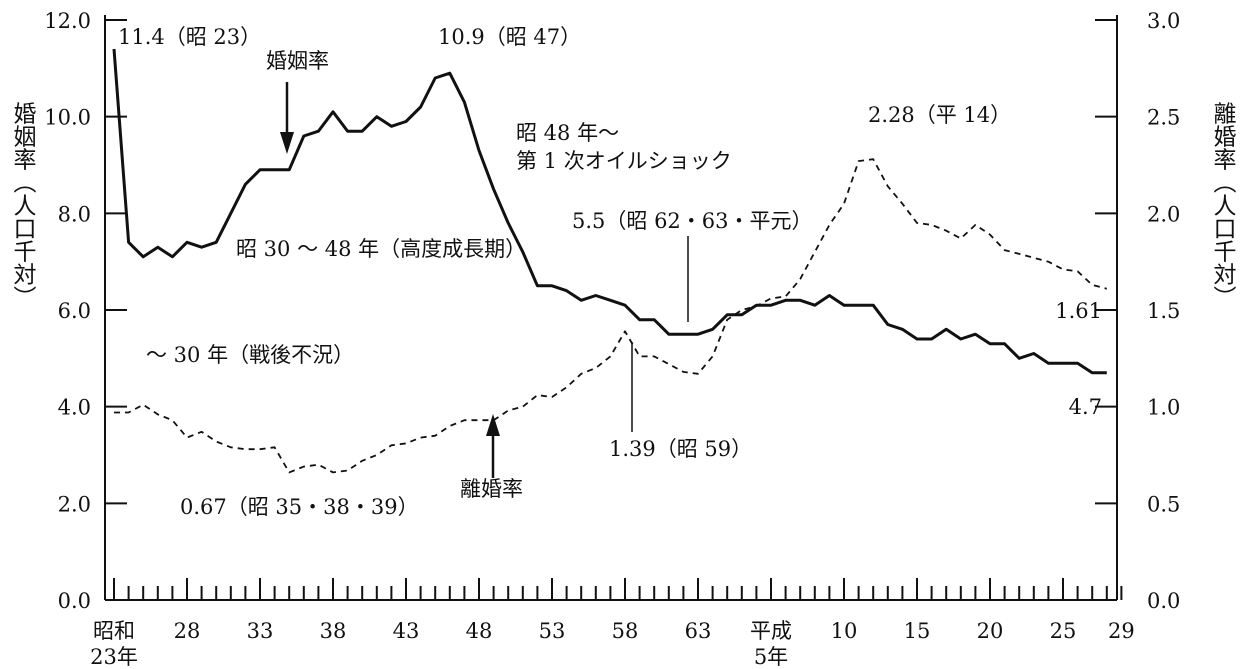 The width and height of the screenshot is (1240, 669). Describe the element at coordinates (509, 37) in the screenshot. I see `annotation-text: 10.9（昭 47）` at that location.